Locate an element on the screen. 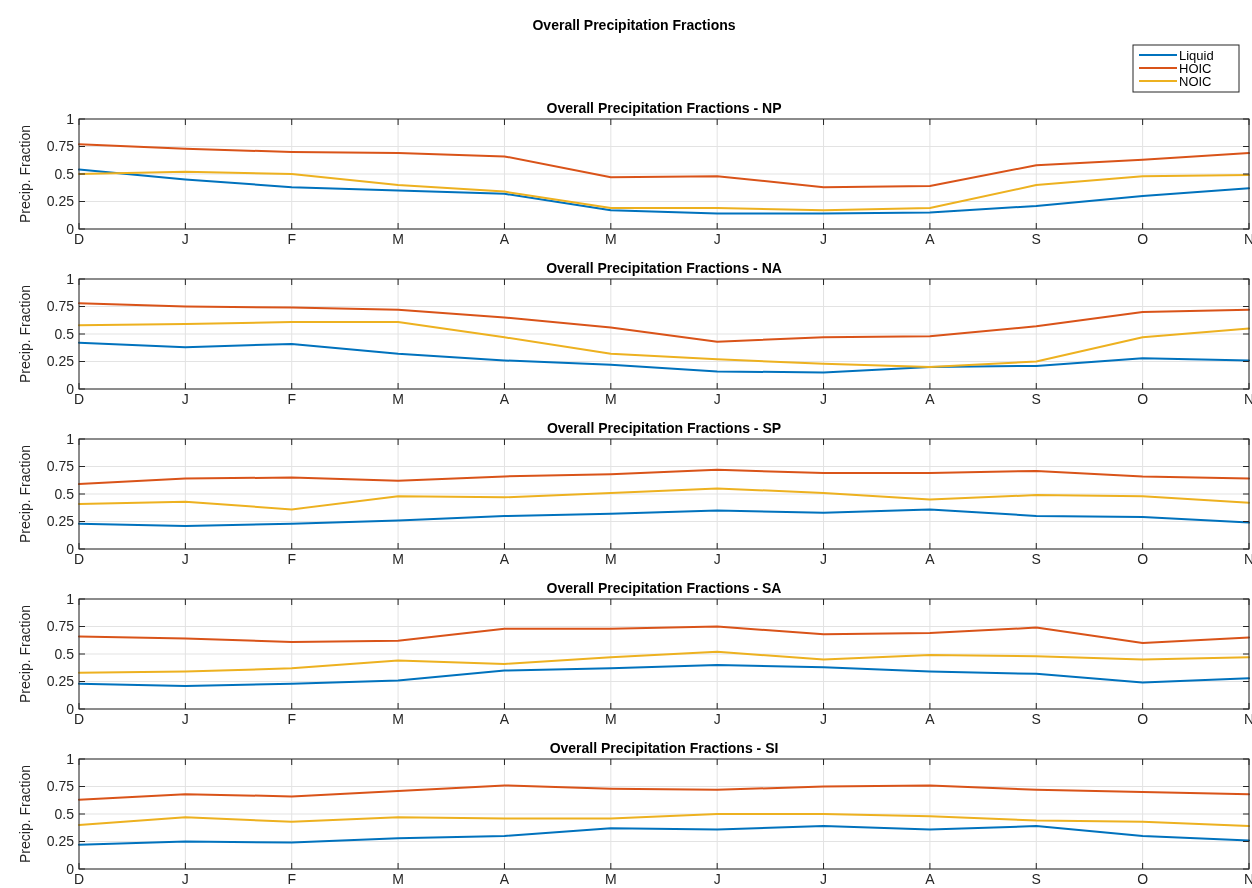 This screenshot has height=888, width=1252. text: Overall Precipitation Fractions is located at coordinates (634, 25).